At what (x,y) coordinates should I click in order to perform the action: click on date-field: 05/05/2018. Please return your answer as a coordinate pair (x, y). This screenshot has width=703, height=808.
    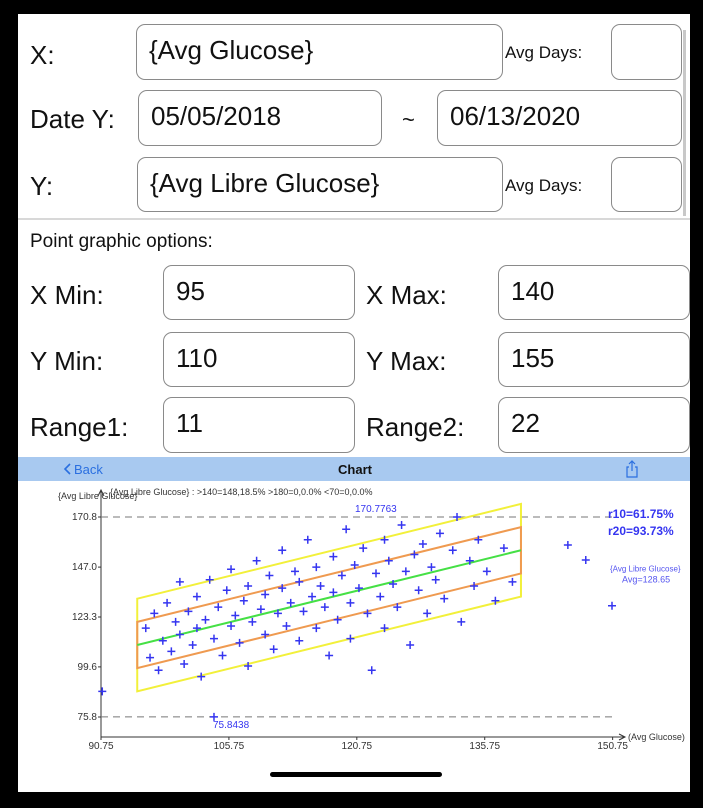
    Looking at the image, I should click on (260, 118).